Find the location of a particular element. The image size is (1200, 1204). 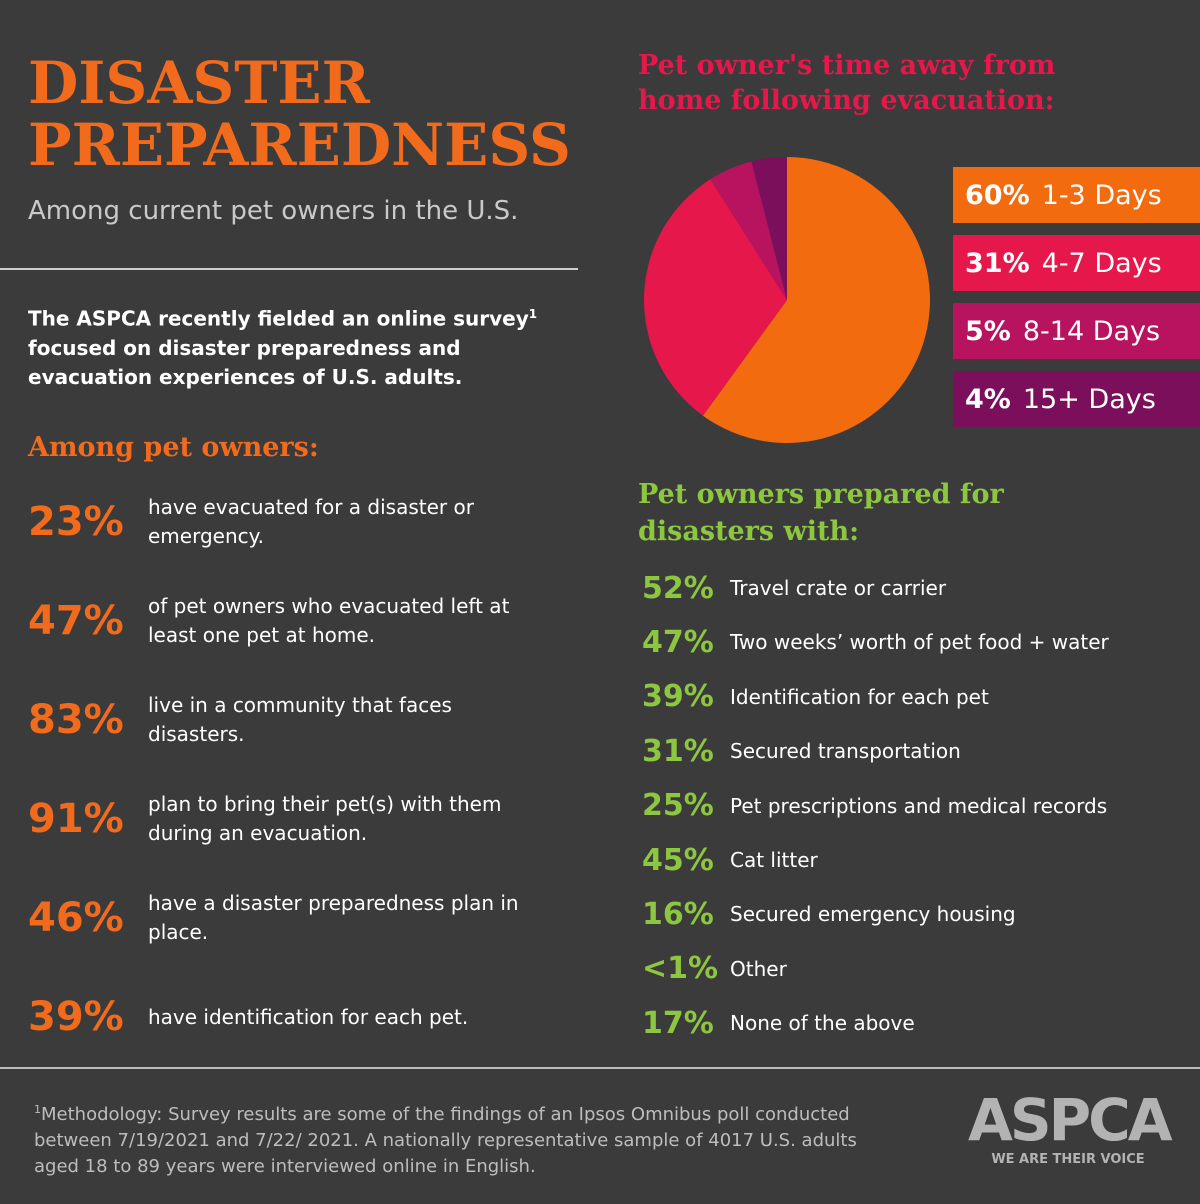

prep-row: 47% Two weeks’ worth of pet food + water is located at coordinates (917, 642).